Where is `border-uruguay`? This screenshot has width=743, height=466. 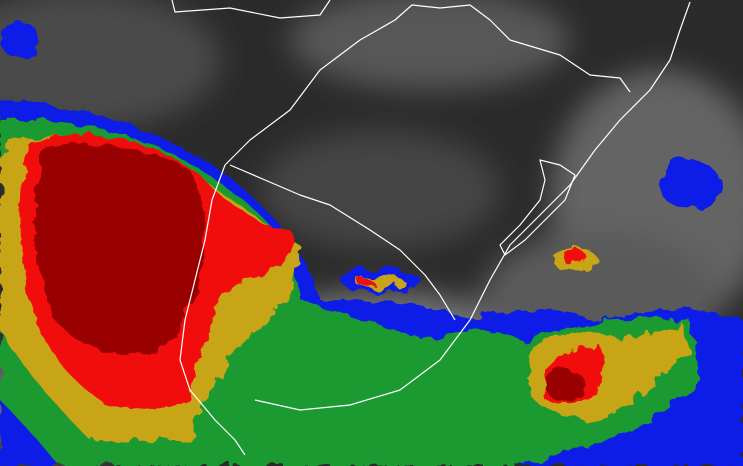 border-uruguay is located at coordinates (342, 242).